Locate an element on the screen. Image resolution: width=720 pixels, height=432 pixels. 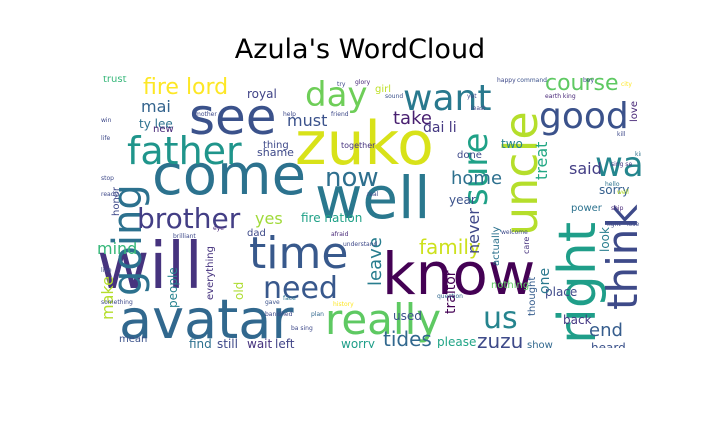
cloud-word-want: want is located at coordinates (447, 98).